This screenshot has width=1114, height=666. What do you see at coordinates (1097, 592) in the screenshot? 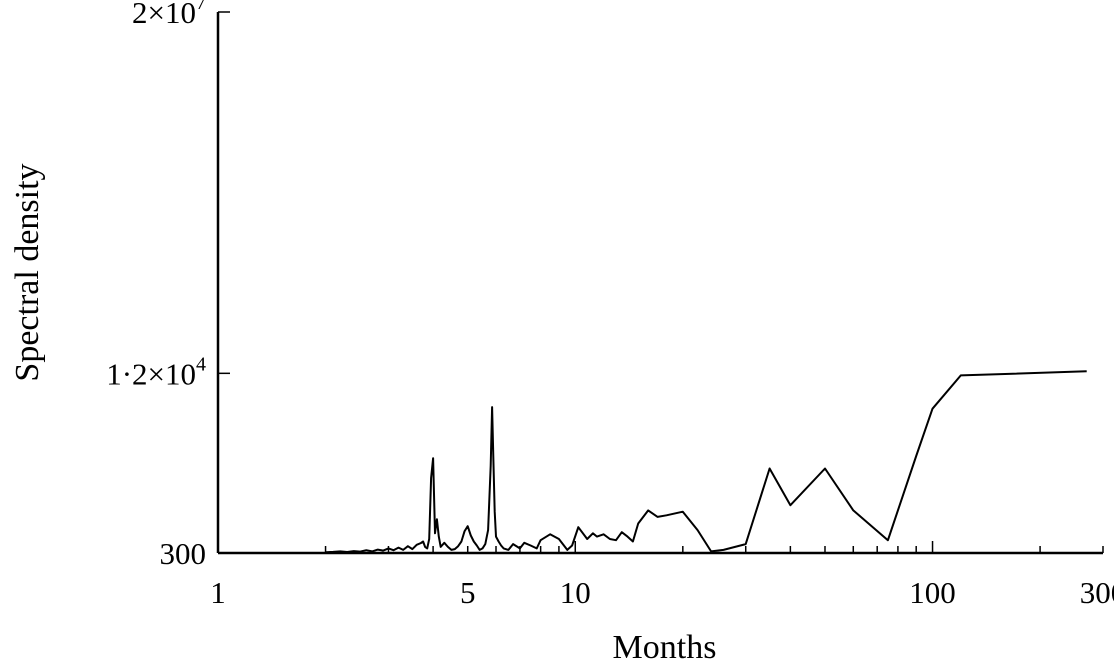
I see `x-tick-label: 300` at bounding box center [1097, 592].